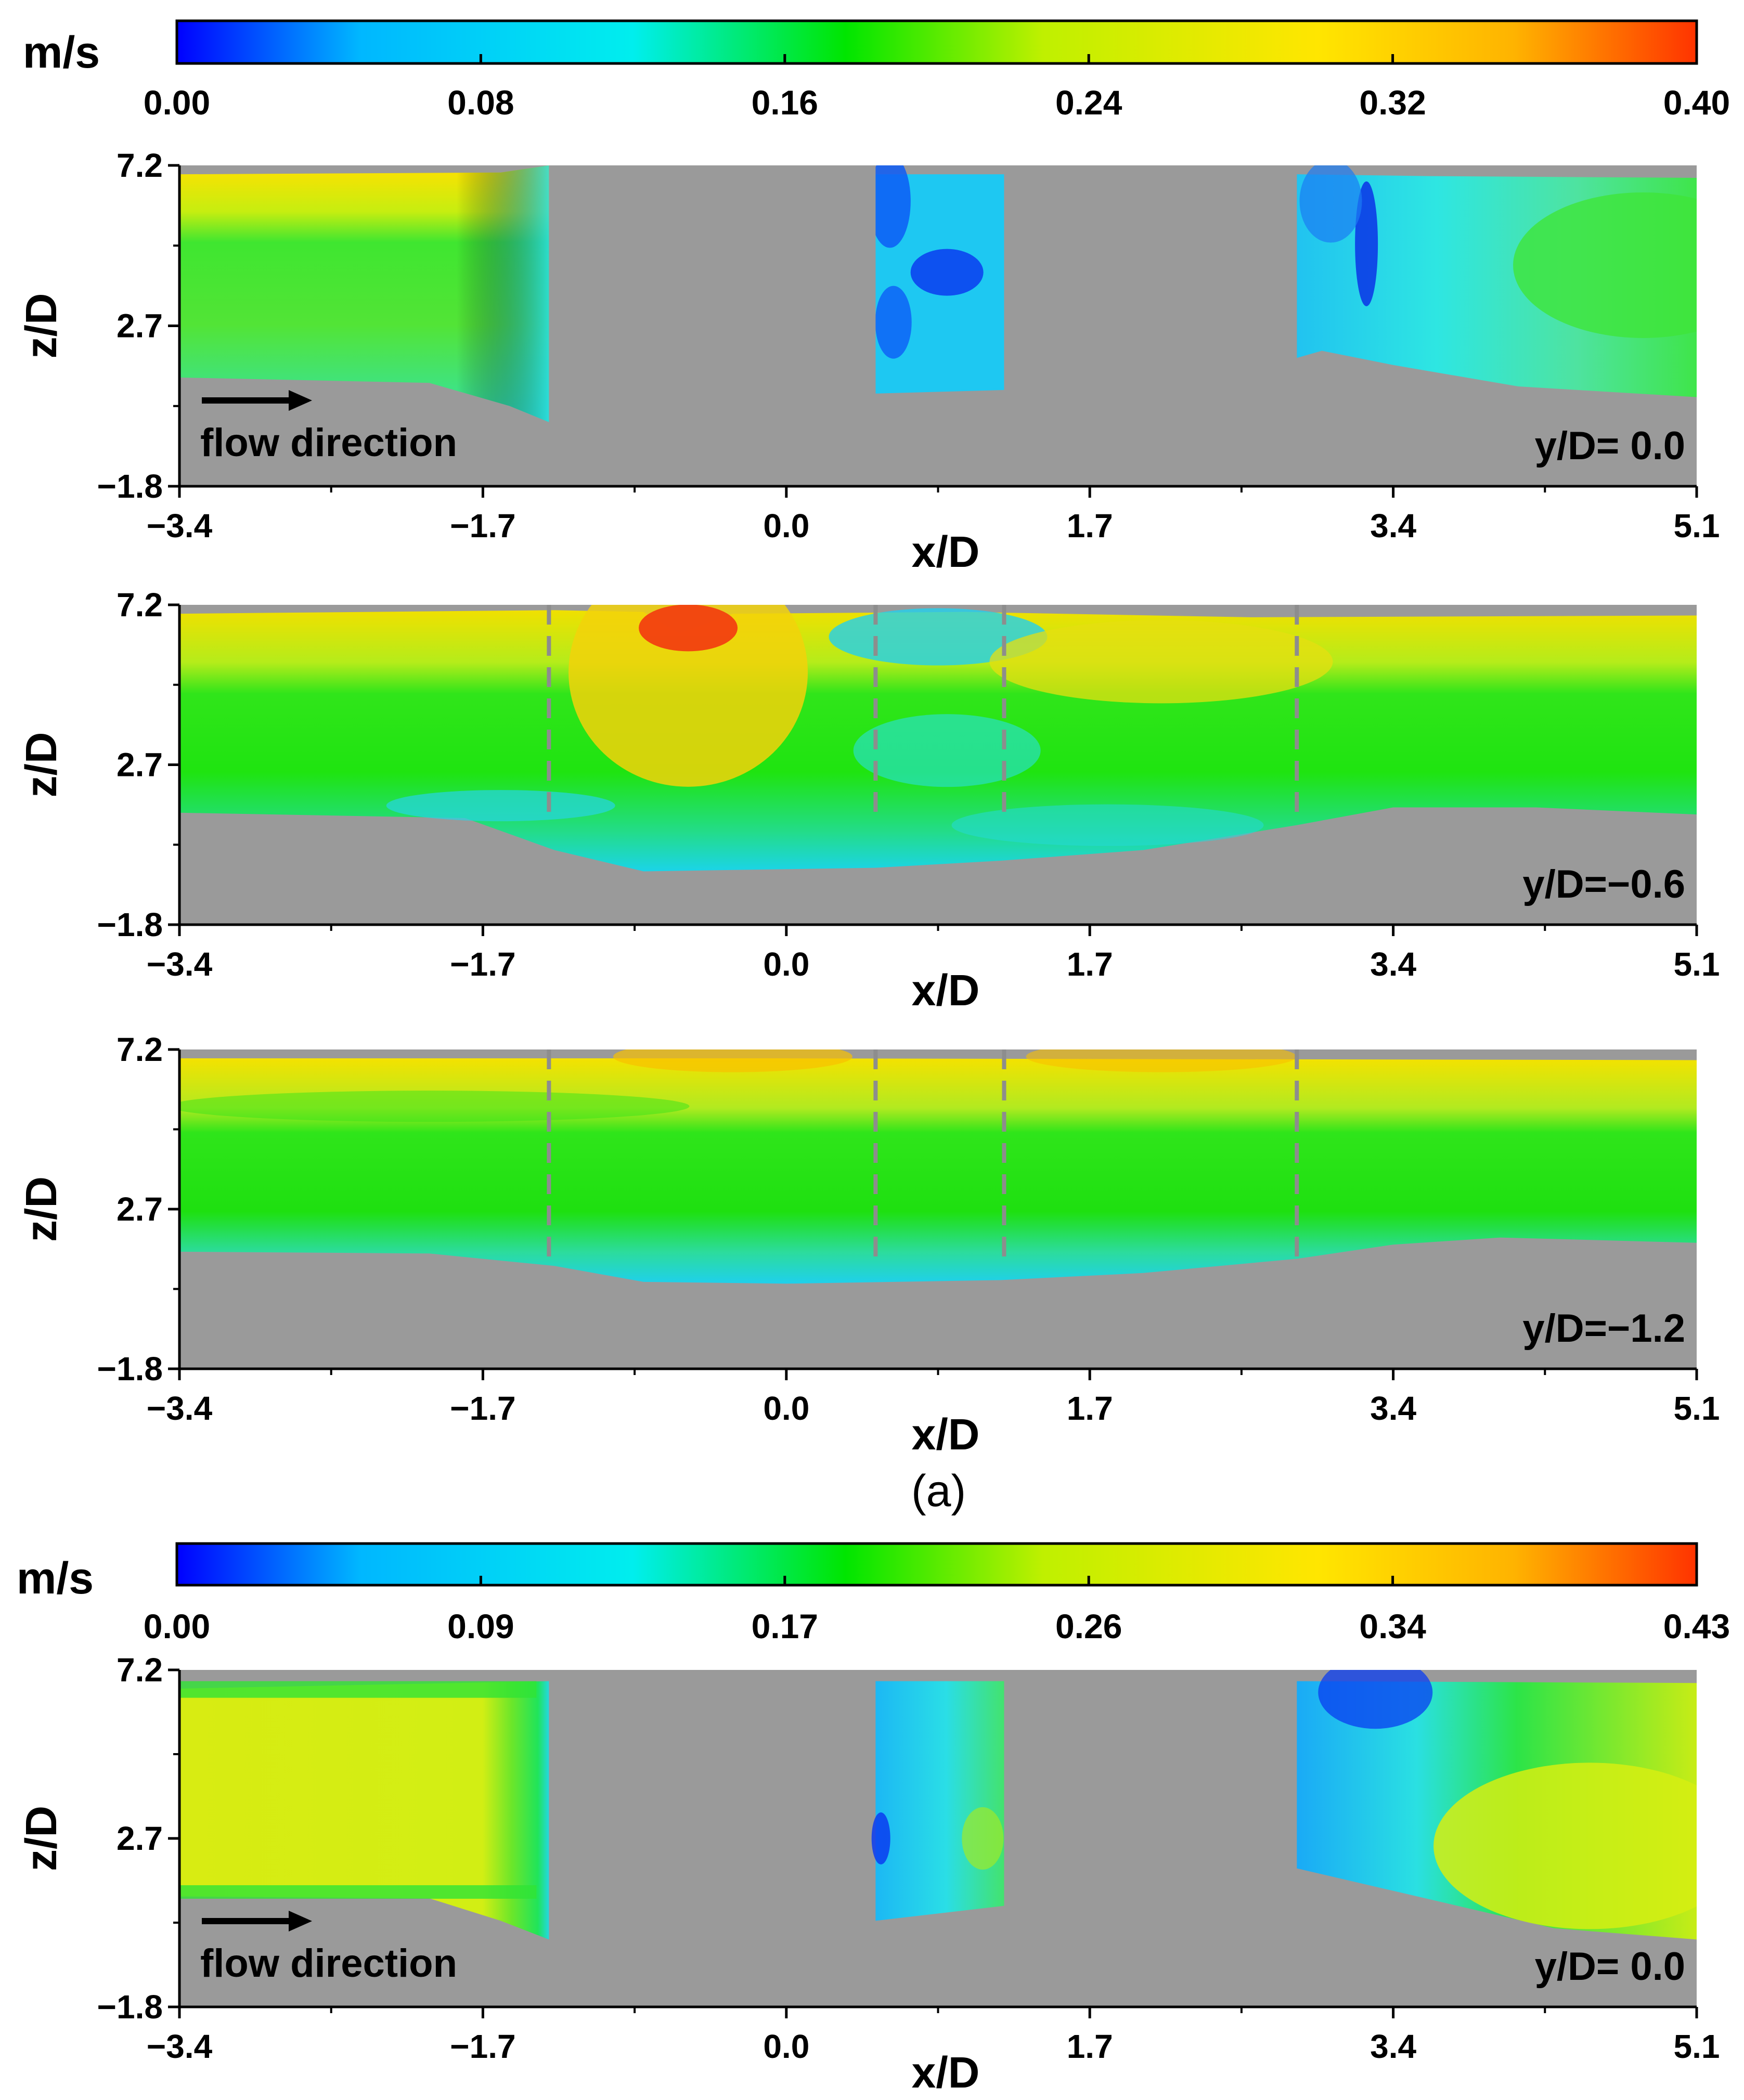  Describe the element at coordinates (1603, 1328) in the screenshot. I see `slice-annotation: y/D=−1.2` at that location.